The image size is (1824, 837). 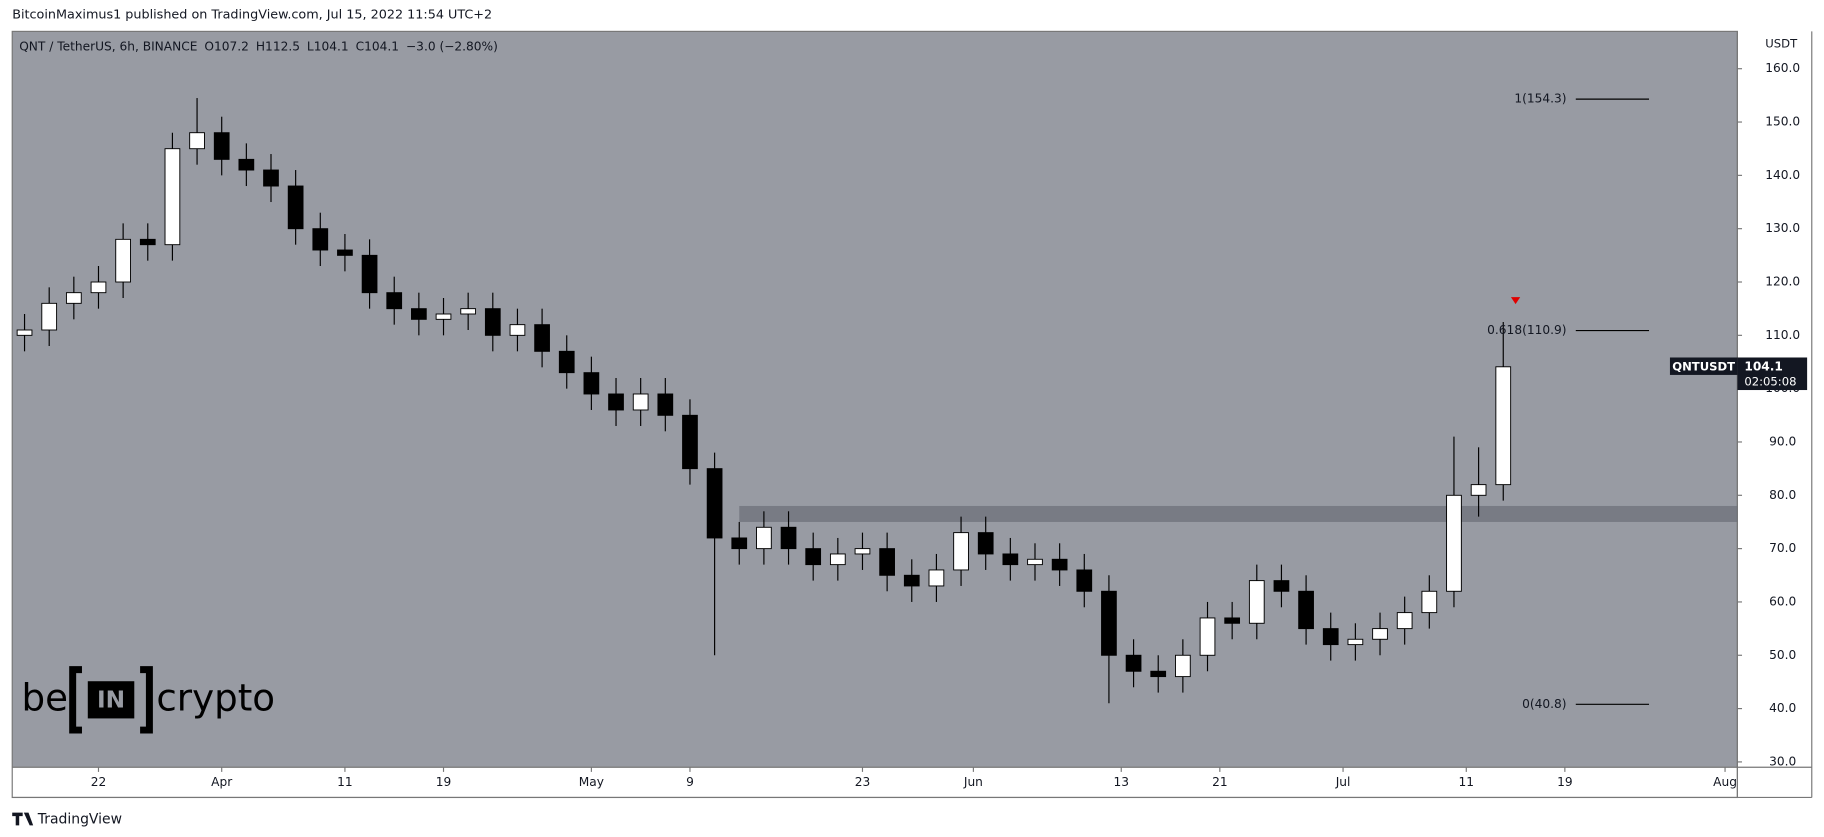 I want to click on ohlc-value: C104.1, so click(x=377, y=46).